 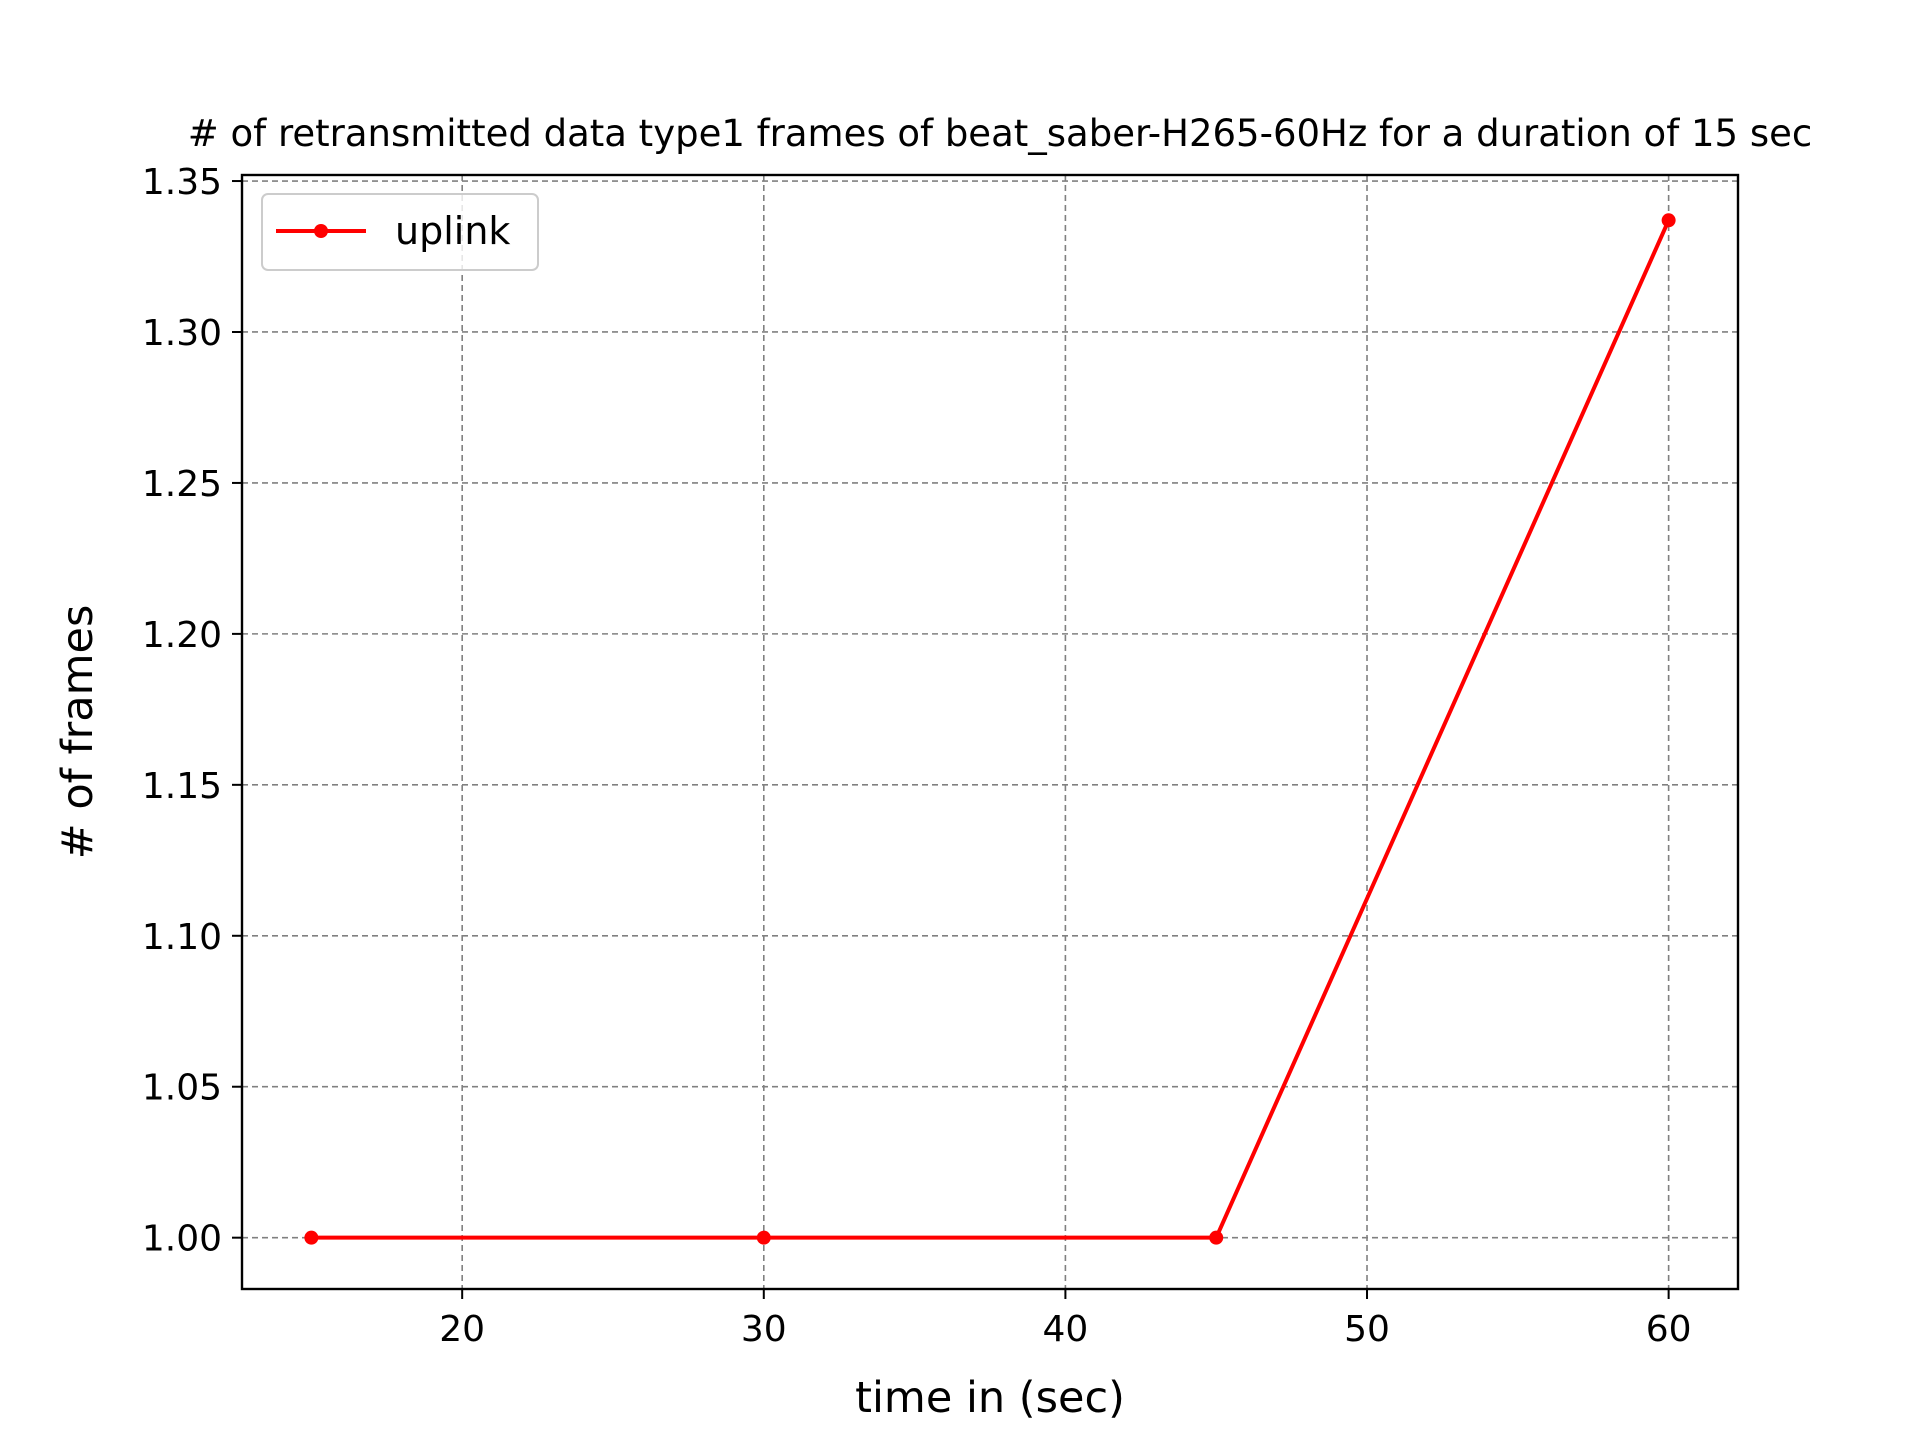 What do you see at coordinates (764, 1329) in the screenshot?
I see `x-tick-label: 30` at bounding box center [764, 1329].